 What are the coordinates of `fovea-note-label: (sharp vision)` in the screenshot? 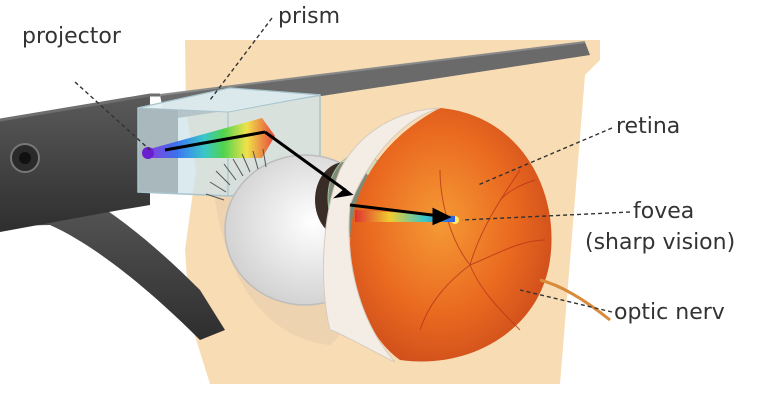 It's located at (660, 242).